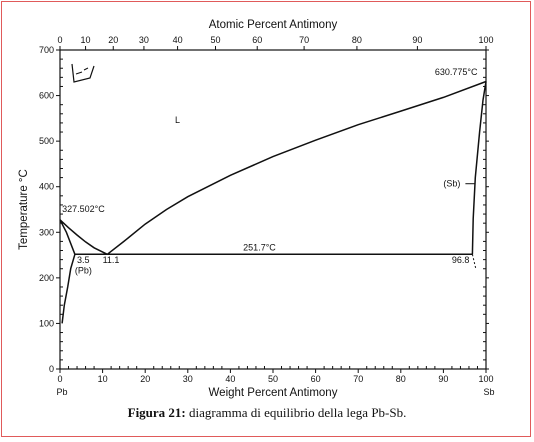  Describe the element at coordinates (46, 50) in the screenshot. I see `y-tick-label: 700` at that location.